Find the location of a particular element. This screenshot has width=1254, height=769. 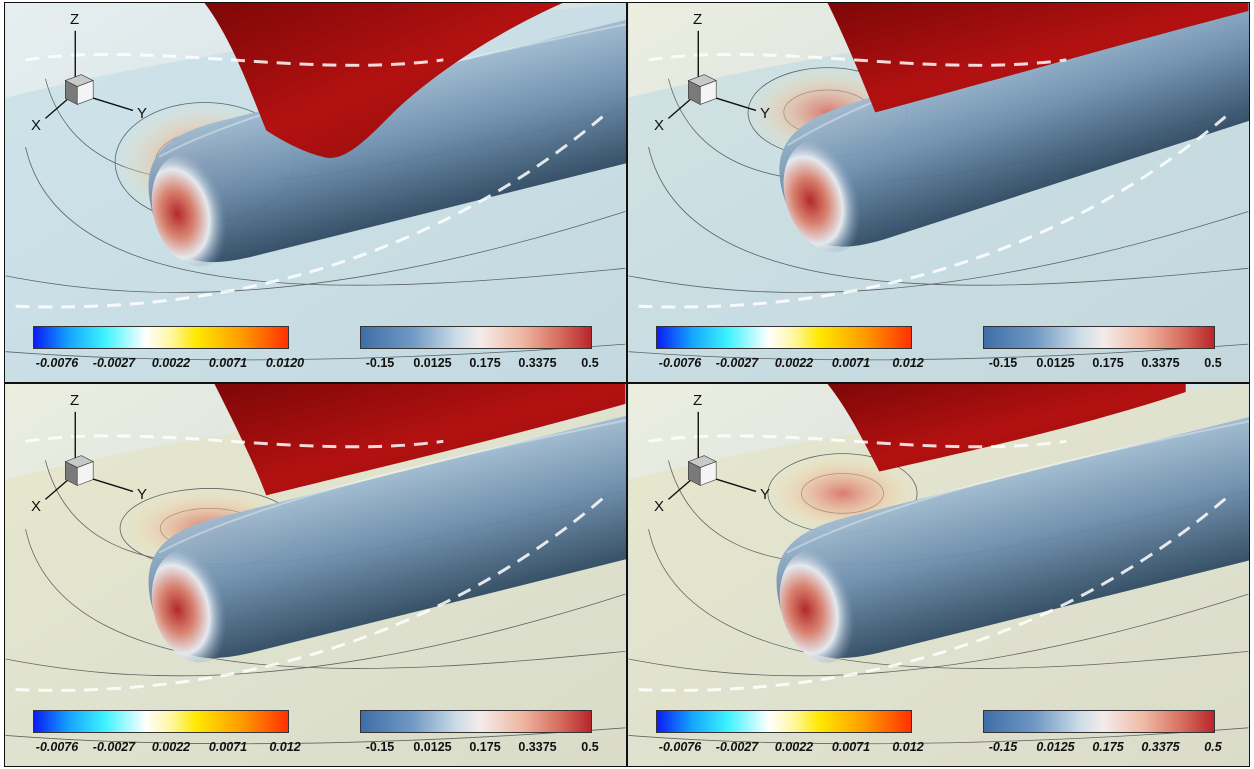

tick-label: 0.0120 is located at coordinates (285, 363).